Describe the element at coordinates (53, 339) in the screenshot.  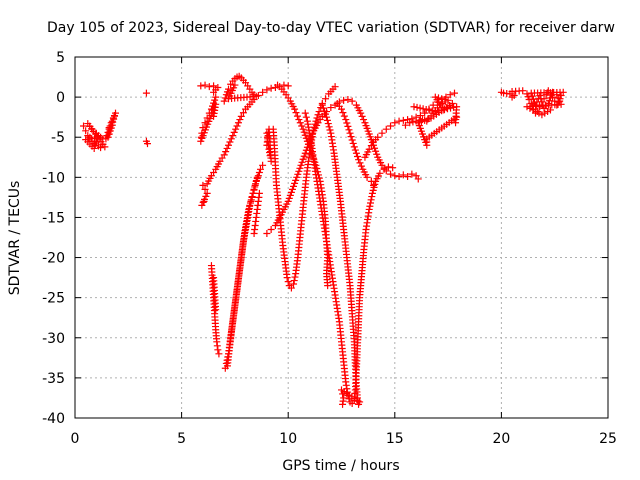
I see `y-tick-label: -30` at that location.